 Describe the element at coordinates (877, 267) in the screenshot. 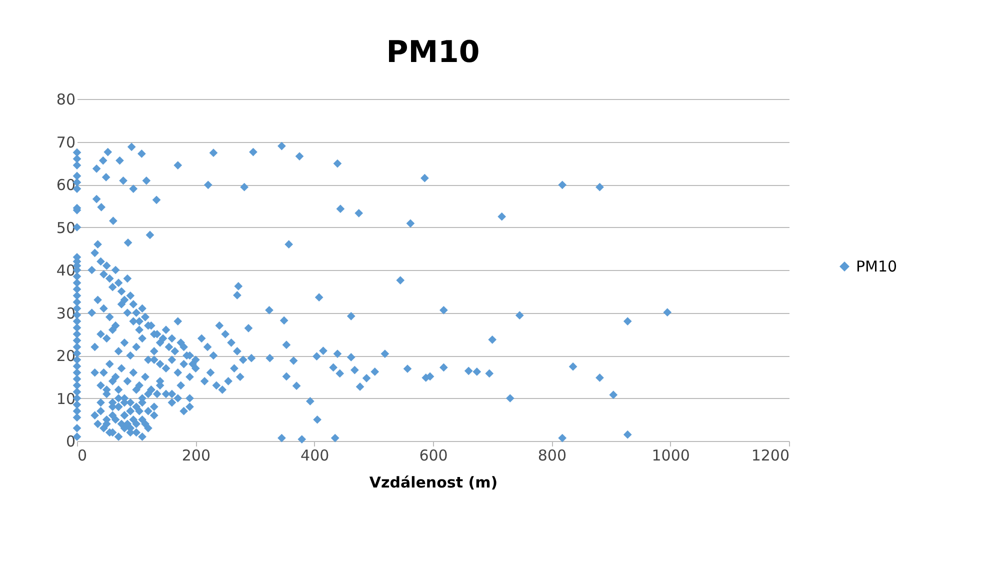

I see `legend-label: PM10` at that location.